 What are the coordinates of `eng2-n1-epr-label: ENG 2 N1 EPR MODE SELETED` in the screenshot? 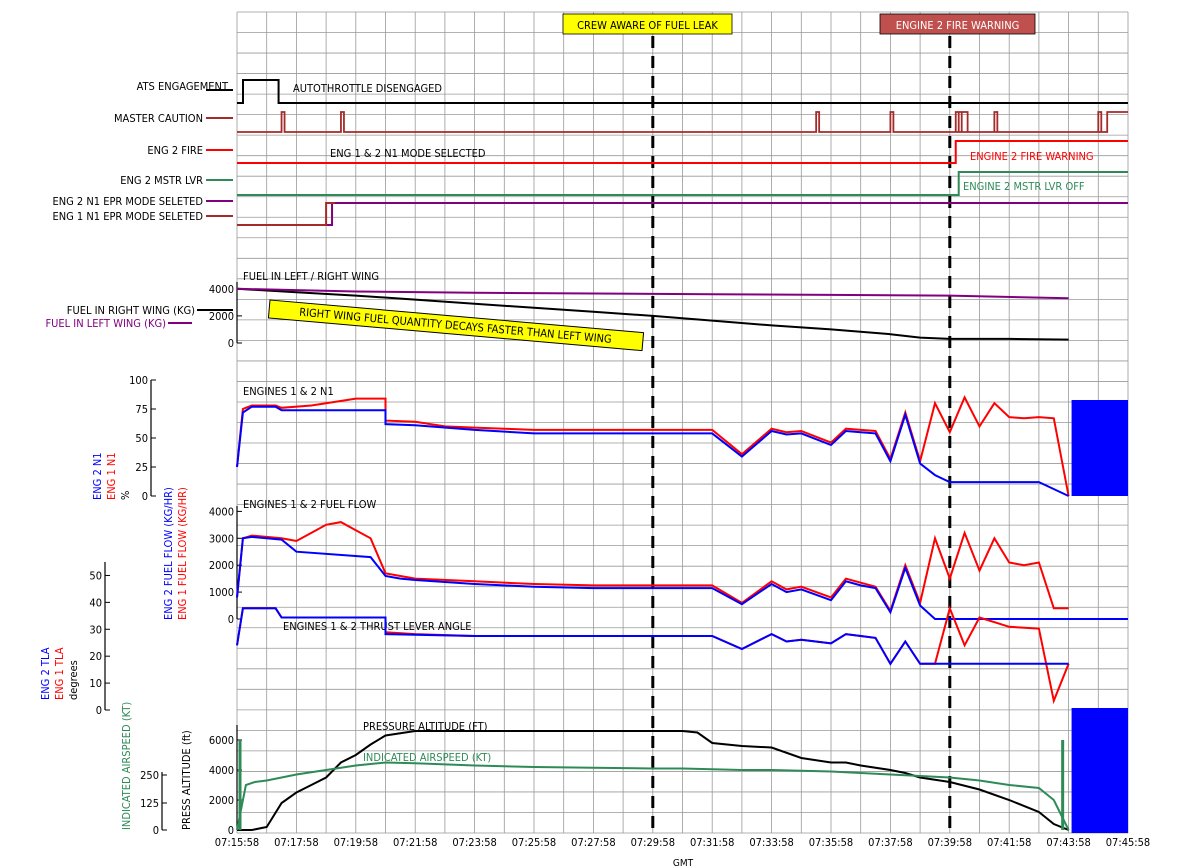 It's located at (127, 201).